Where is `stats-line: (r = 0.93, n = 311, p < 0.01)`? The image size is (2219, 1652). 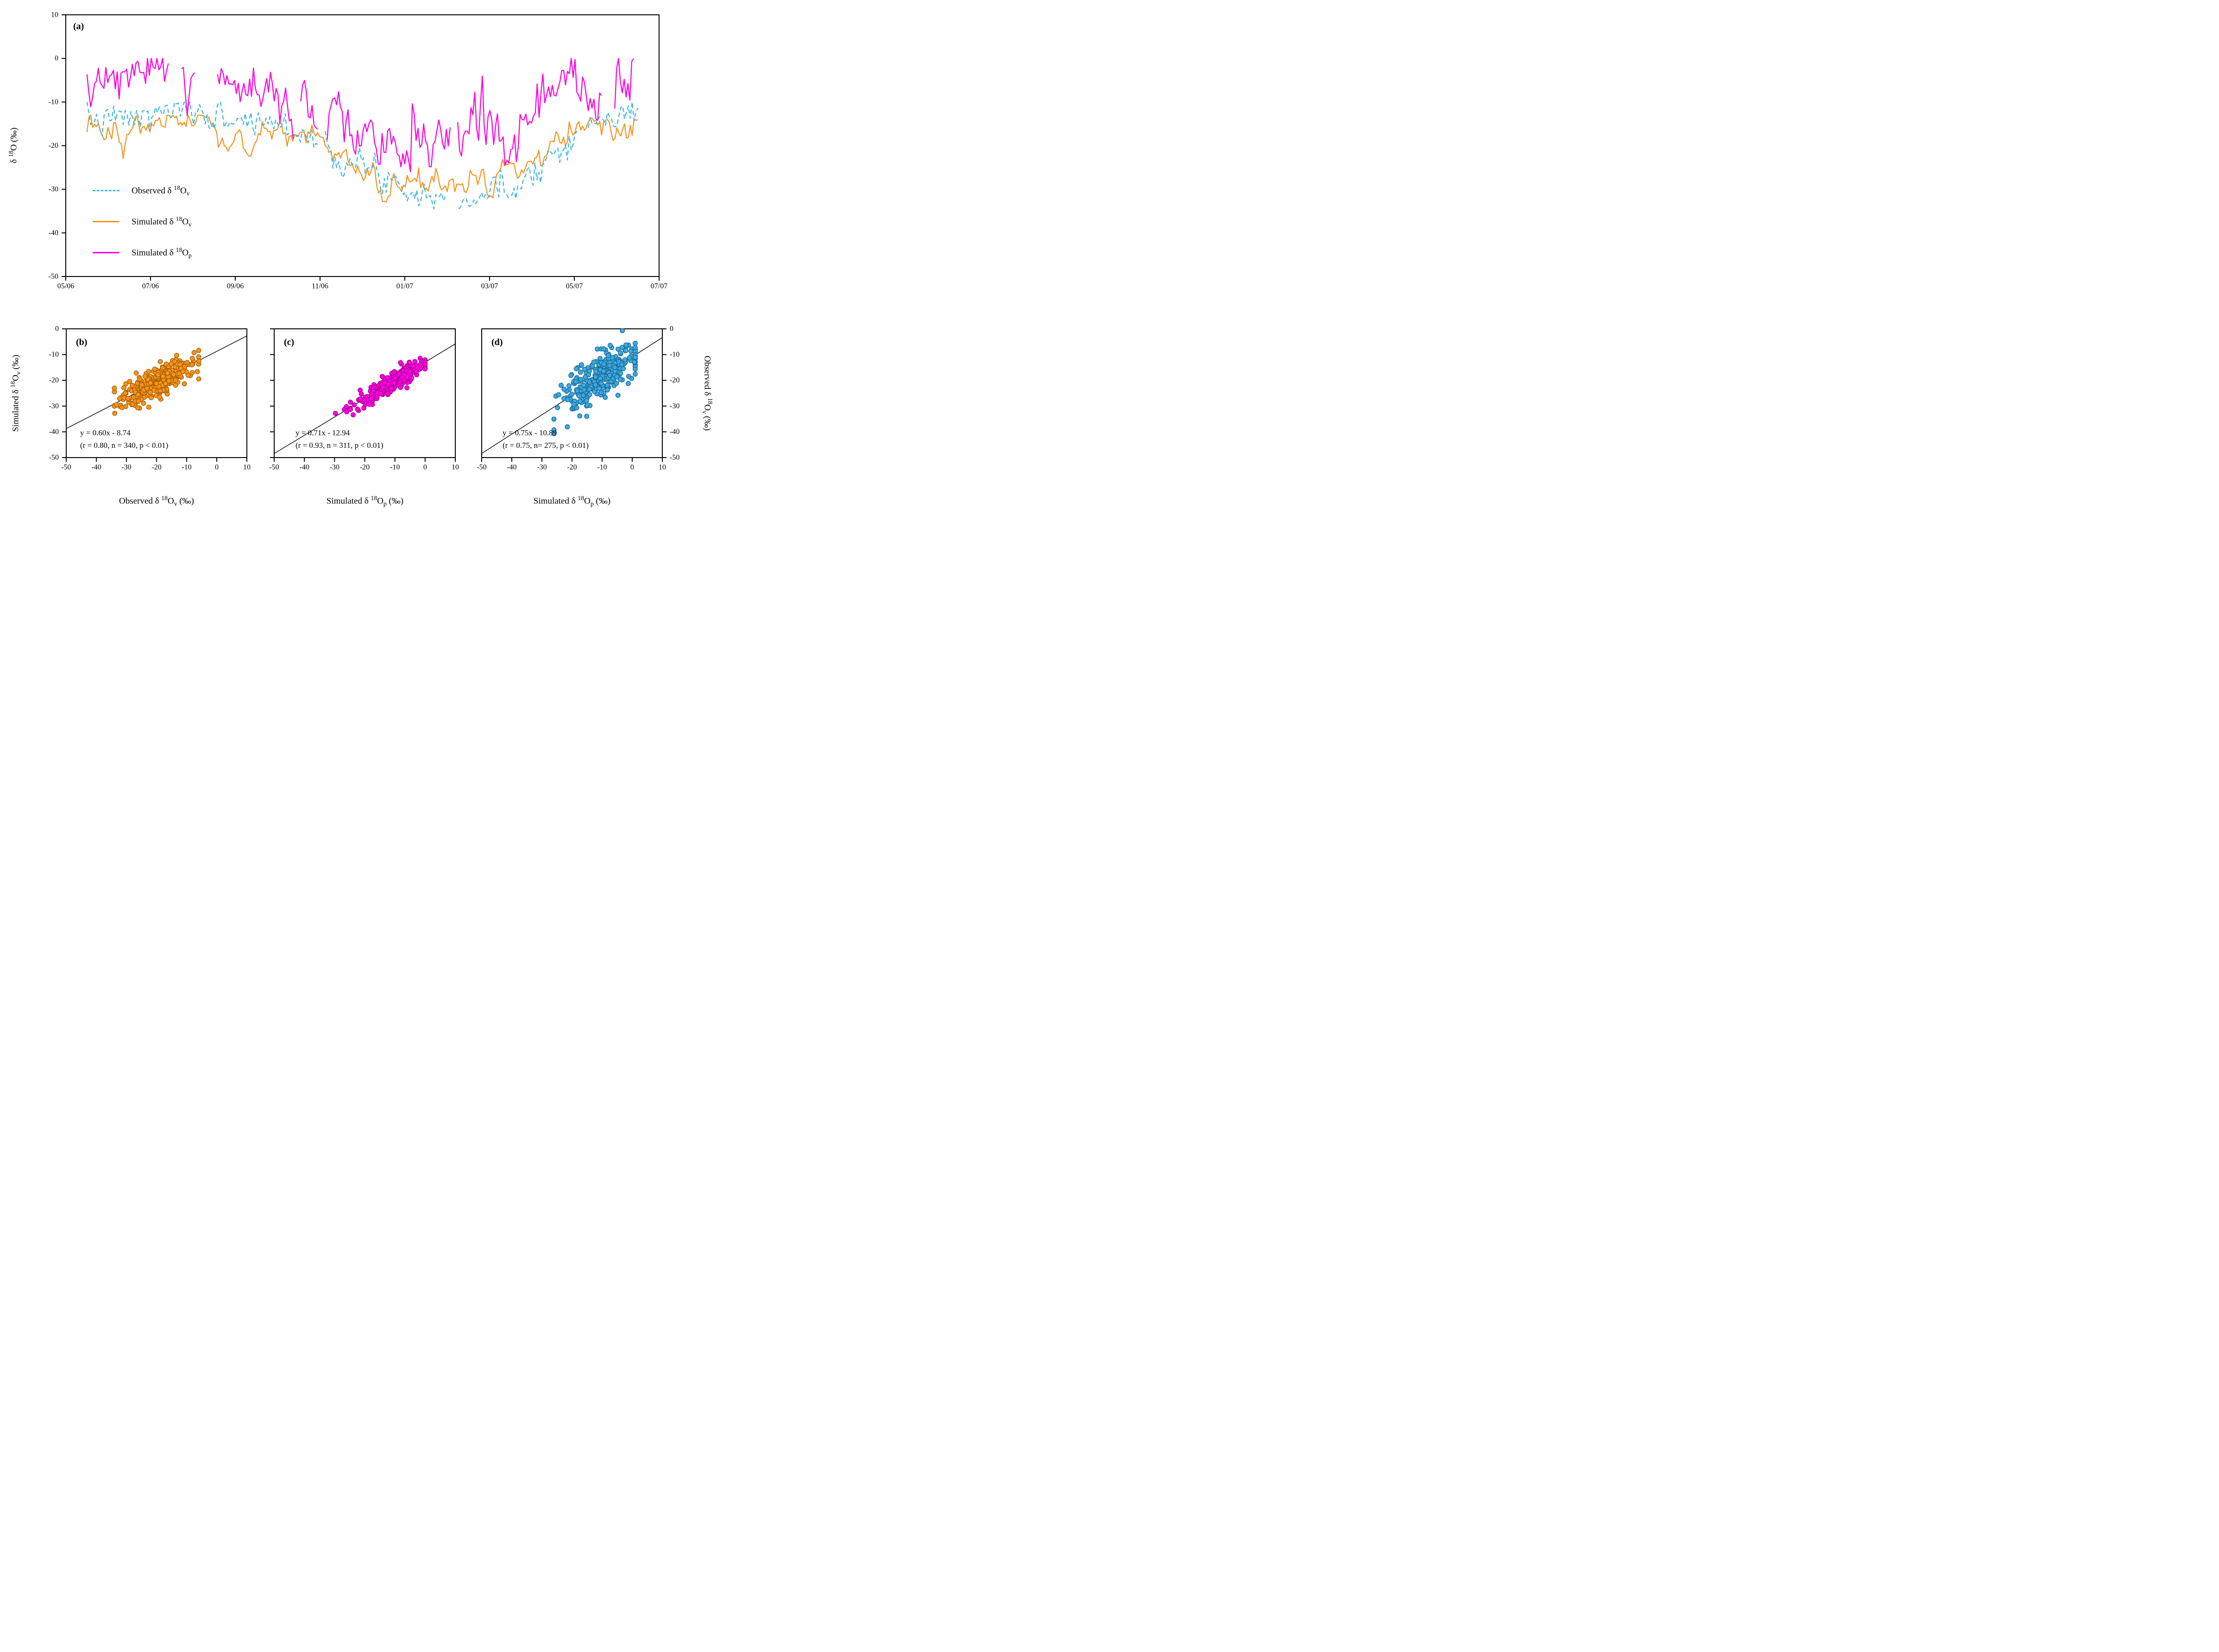 stats-line: (r = 0.93, n = 311, p < 0.01) is located at coordinates (339, 445).